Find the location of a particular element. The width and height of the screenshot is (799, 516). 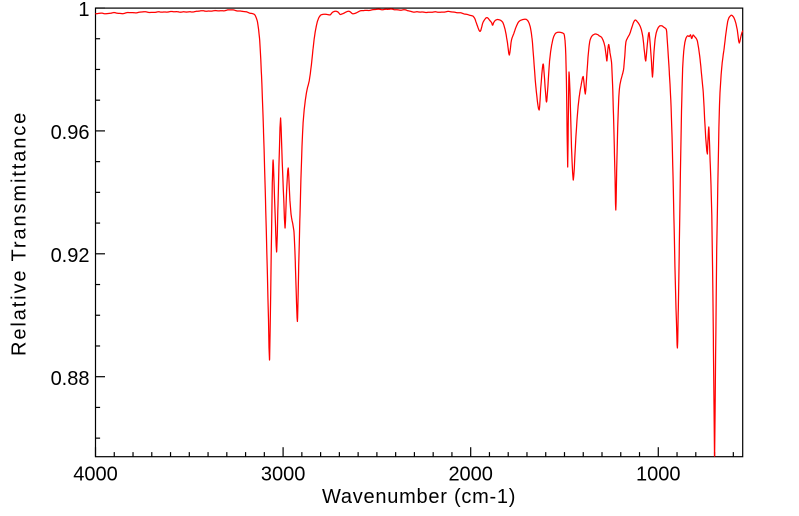

svg-text: 0.88 is located at coordinates (70, 379).